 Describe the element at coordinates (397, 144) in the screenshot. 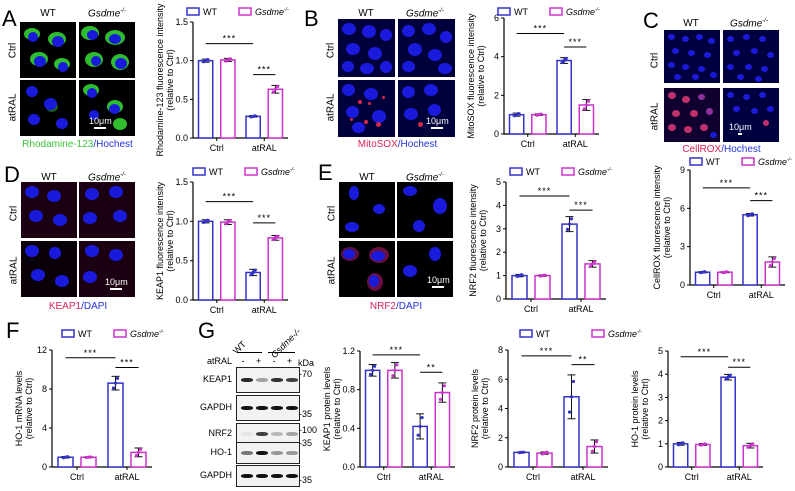

I see `stain-label-b: MitoSOX/Hochest` at that location.